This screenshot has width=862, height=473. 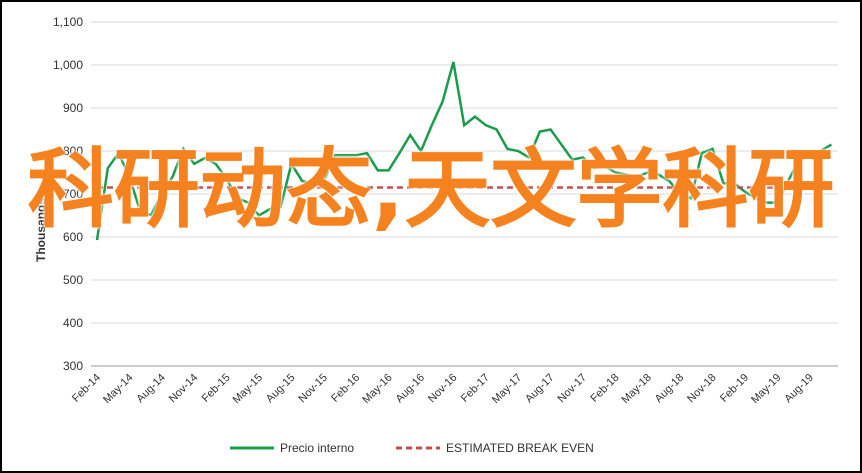 I want to click on y-tick-label: 800, so click(x=73, y=151).